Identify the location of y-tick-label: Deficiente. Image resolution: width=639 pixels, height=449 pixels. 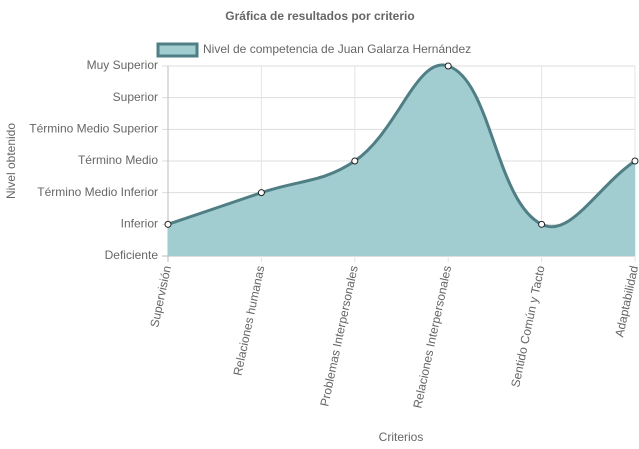
(132, 255).